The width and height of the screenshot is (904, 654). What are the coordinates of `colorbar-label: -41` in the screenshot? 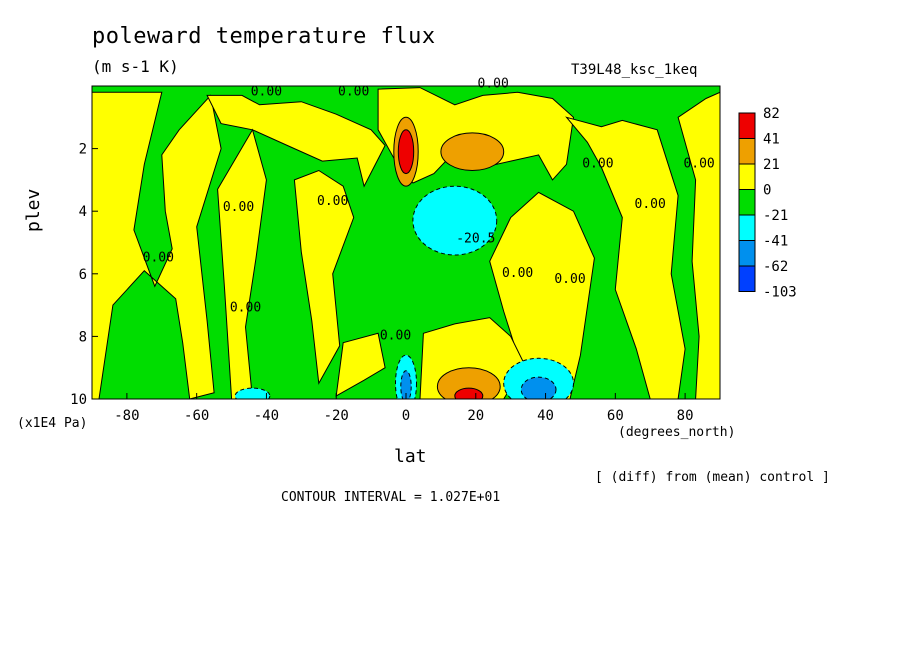 It's located at (775, 242).